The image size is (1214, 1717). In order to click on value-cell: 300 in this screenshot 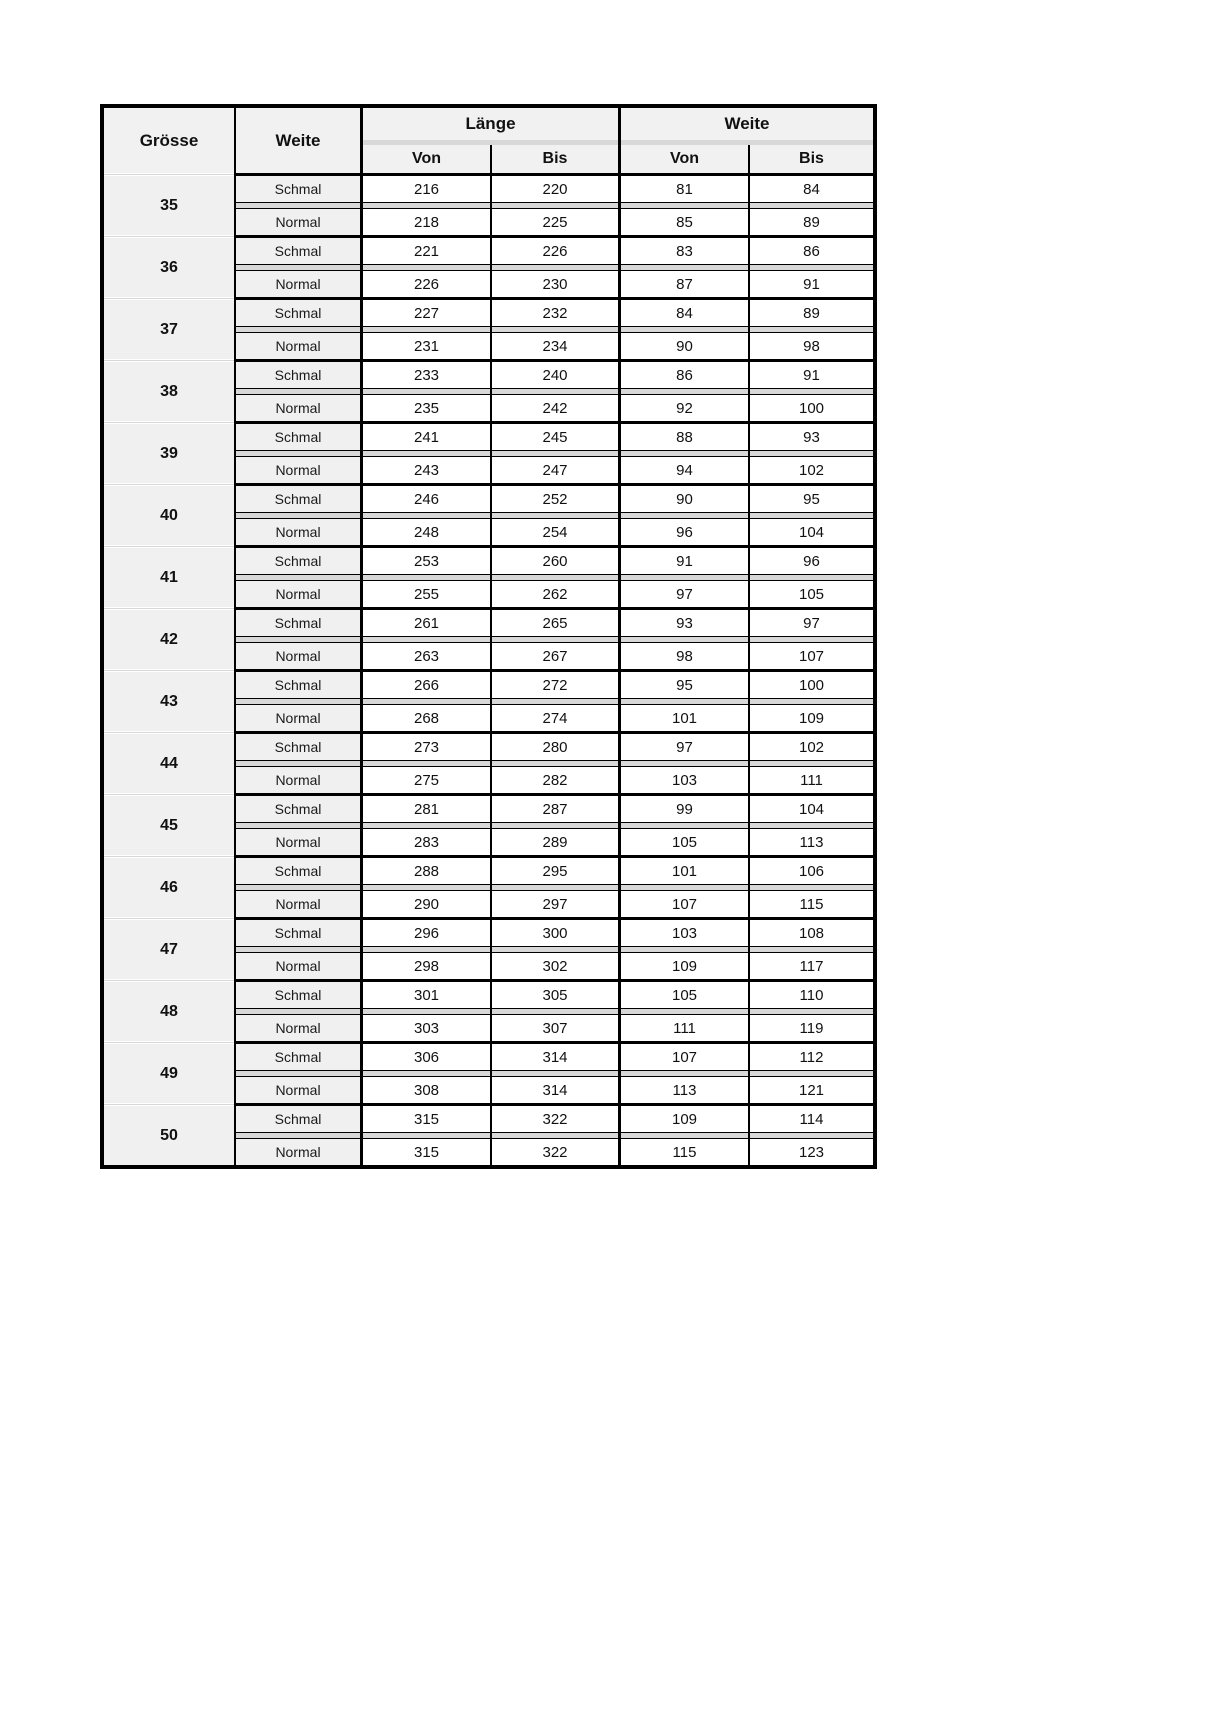, I will do `click(554, 933)`.